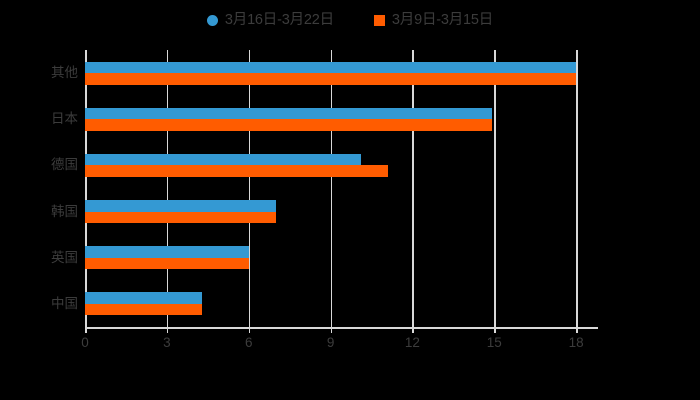 Image resolution: width=700 pixels, height=400 pixels. What do you see at coordinates (576, 342) in the screenshot?
I see `x-tick-label: 18` at bounding box center [576, 342].